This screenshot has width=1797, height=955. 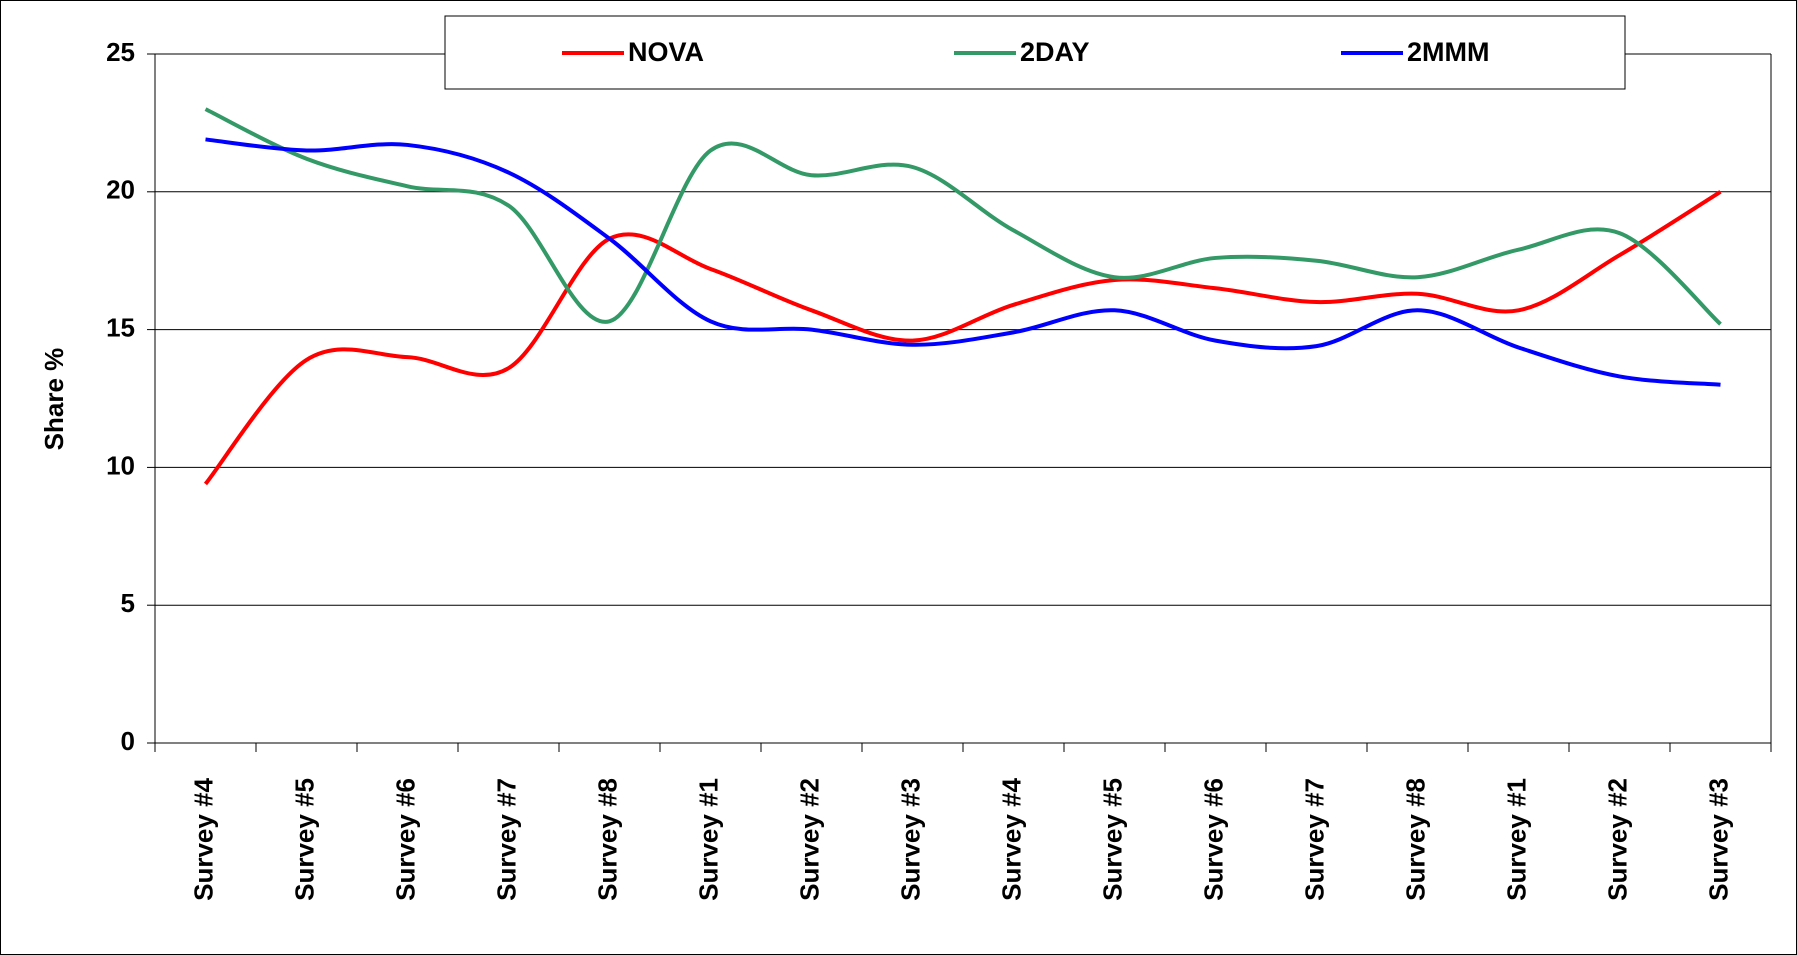 I want to click on y-tick-label: 15, so click(x=120, y=327).